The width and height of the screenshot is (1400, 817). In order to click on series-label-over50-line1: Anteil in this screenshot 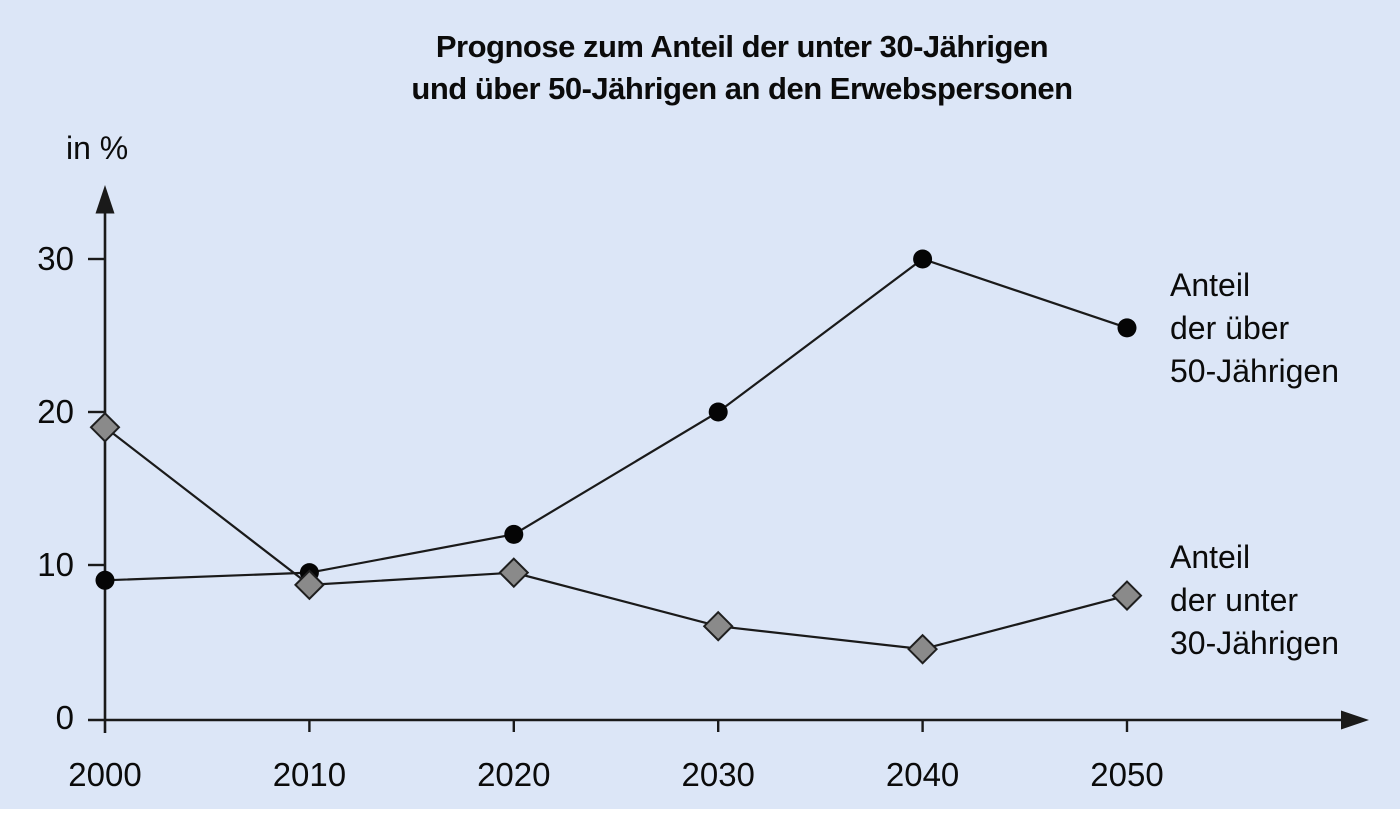, I will do `click(1210, 285)`.